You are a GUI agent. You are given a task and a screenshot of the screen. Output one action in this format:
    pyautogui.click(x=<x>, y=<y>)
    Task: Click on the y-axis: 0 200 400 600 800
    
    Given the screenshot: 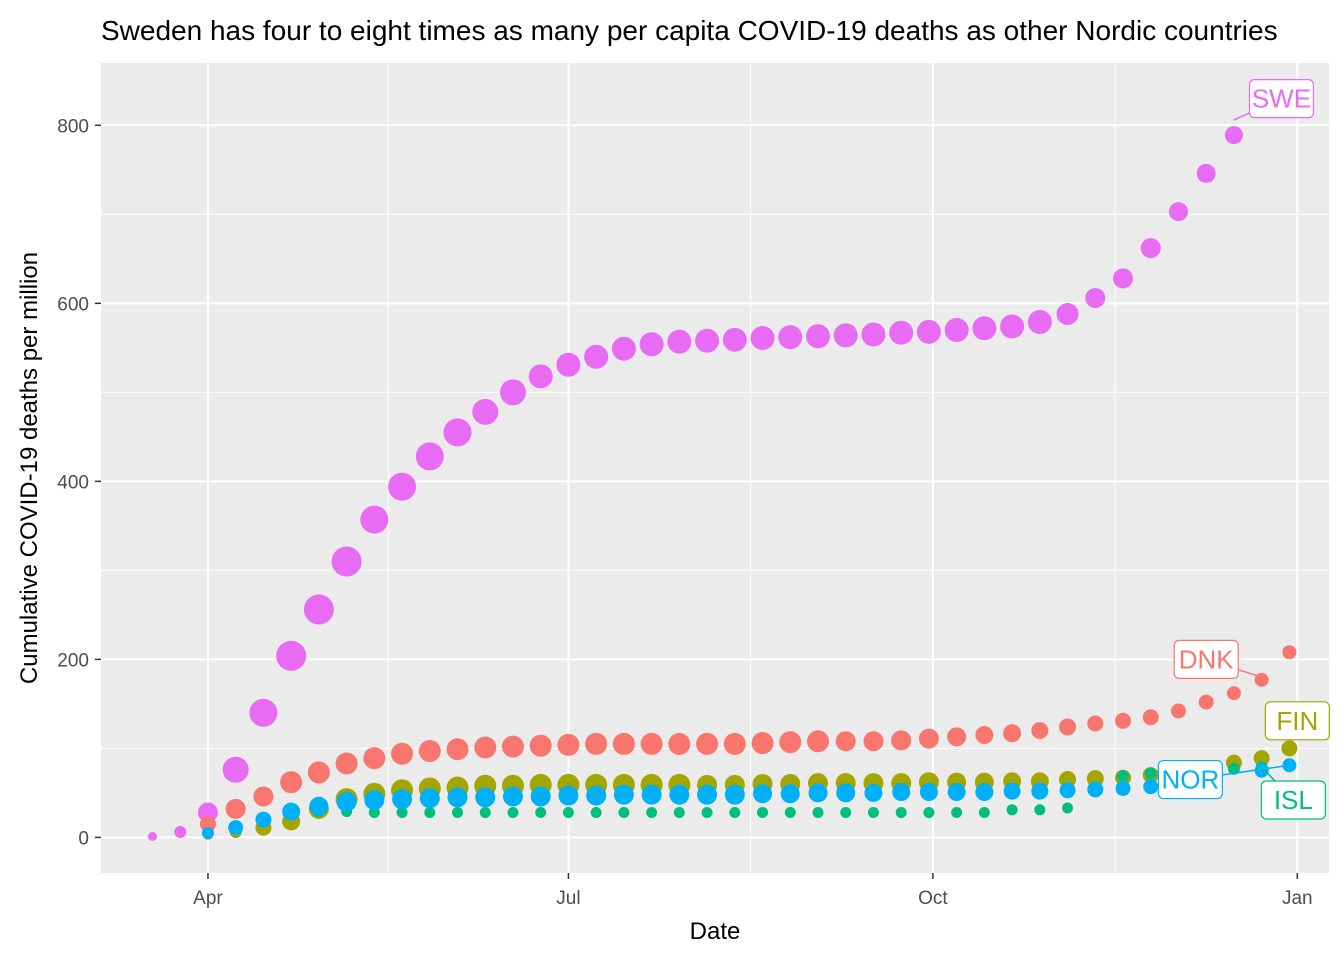 What is the action you would take?
    pyautogui.click(x=79, y=482)
    